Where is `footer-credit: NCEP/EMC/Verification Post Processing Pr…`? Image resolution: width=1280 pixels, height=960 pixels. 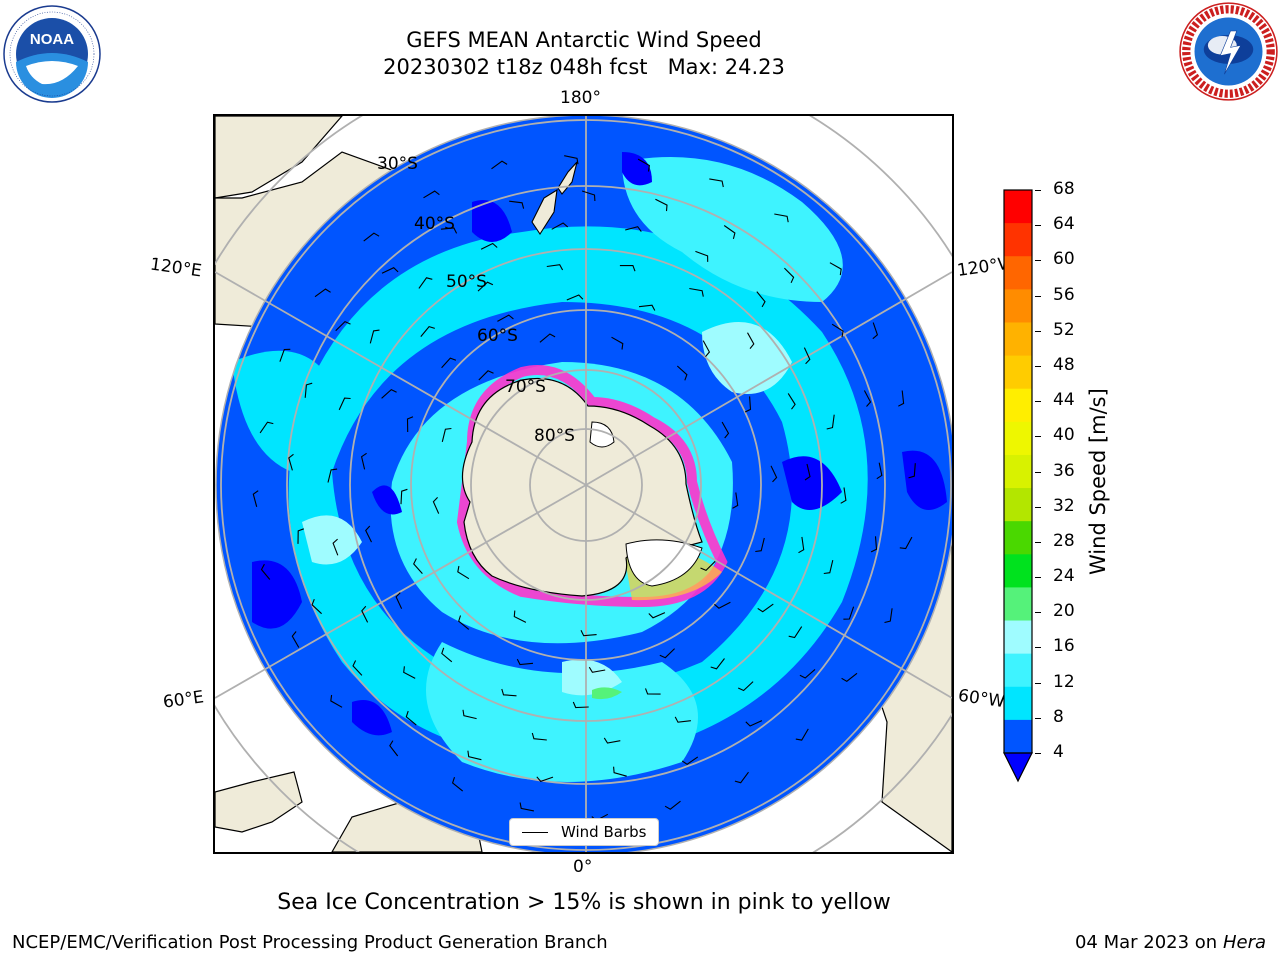 footer-credit: NCEP/EMC/Verification Post Processing Pr… is located at coordinates (310, 942).